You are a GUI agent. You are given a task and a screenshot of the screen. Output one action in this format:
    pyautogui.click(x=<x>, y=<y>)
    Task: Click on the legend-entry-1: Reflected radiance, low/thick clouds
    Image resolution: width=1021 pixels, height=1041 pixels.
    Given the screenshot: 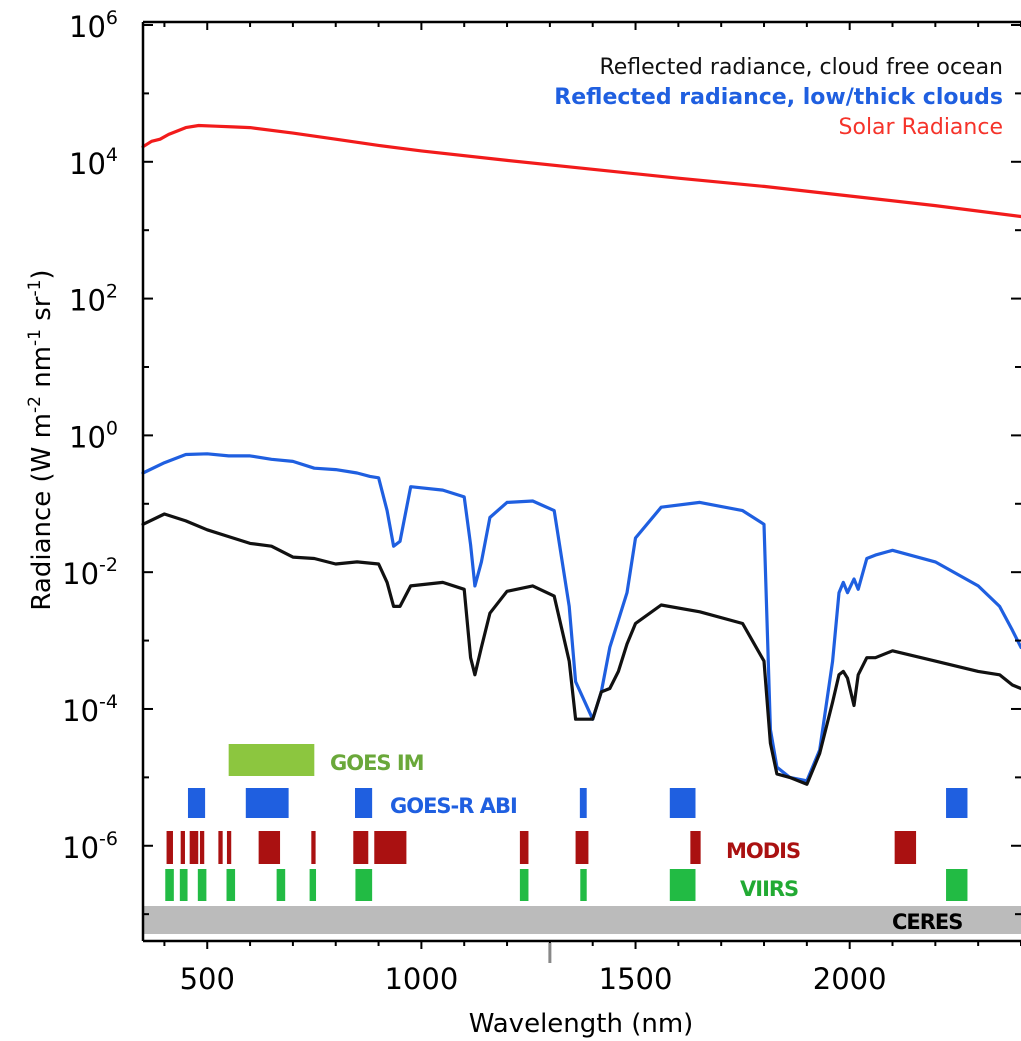 What is the action you would take?
    pyautogui.click(x=778, y=97)
    